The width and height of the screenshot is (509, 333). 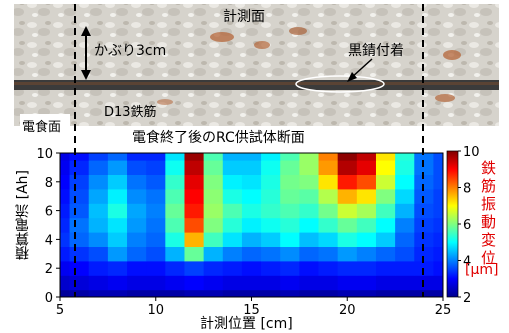 I want to click on y-tick-label: 0, so click(x=49, y=298).